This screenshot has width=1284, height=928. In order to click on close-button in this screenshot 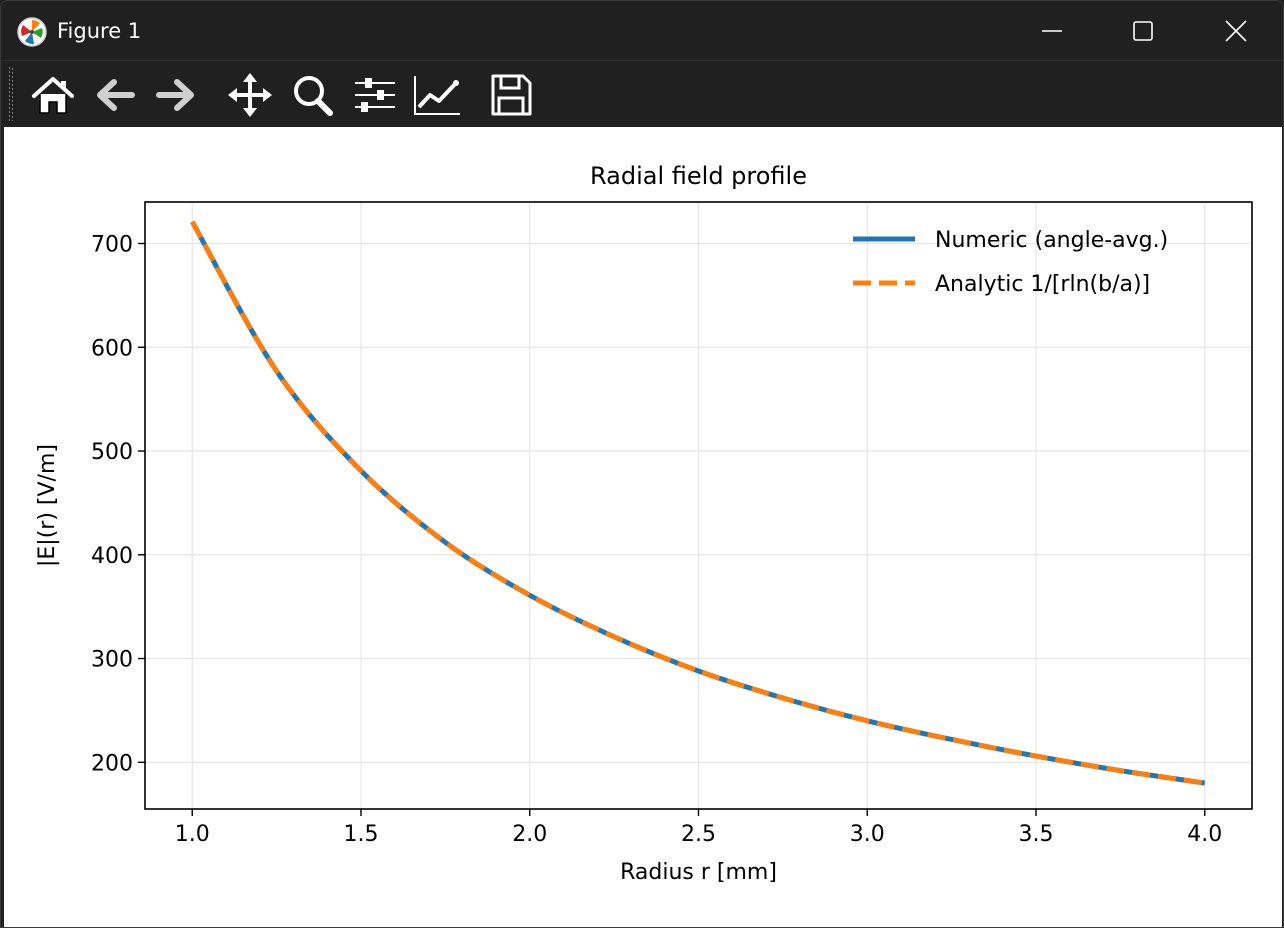, I will do `click(1236, 31)`.